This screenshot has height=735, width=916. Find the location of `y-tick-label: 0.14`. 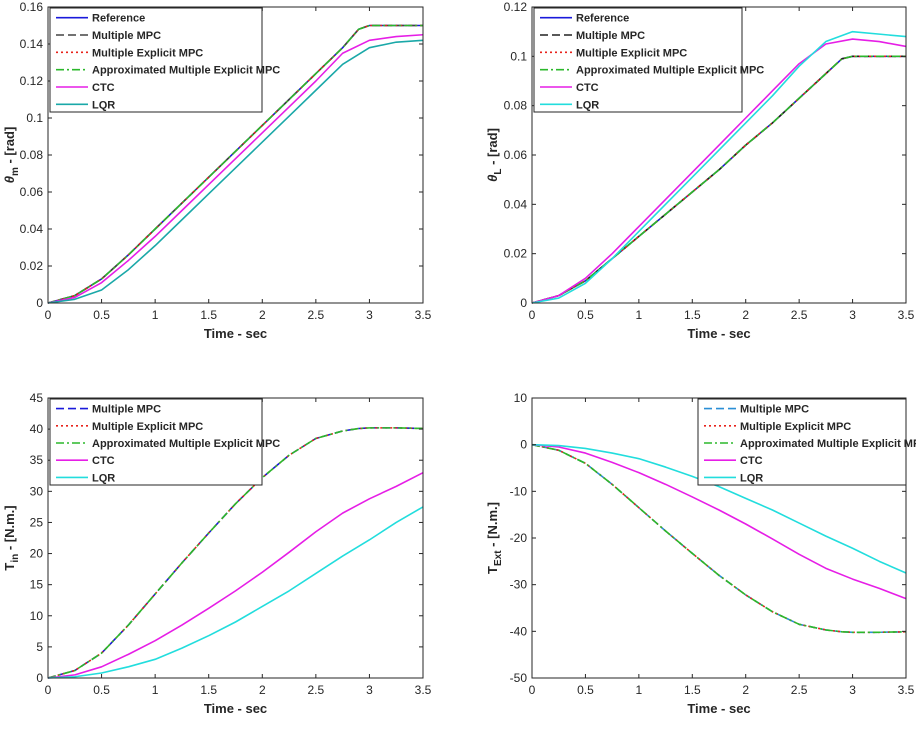

y-tick-label: 0.14 is located at coordinates (32, 44).